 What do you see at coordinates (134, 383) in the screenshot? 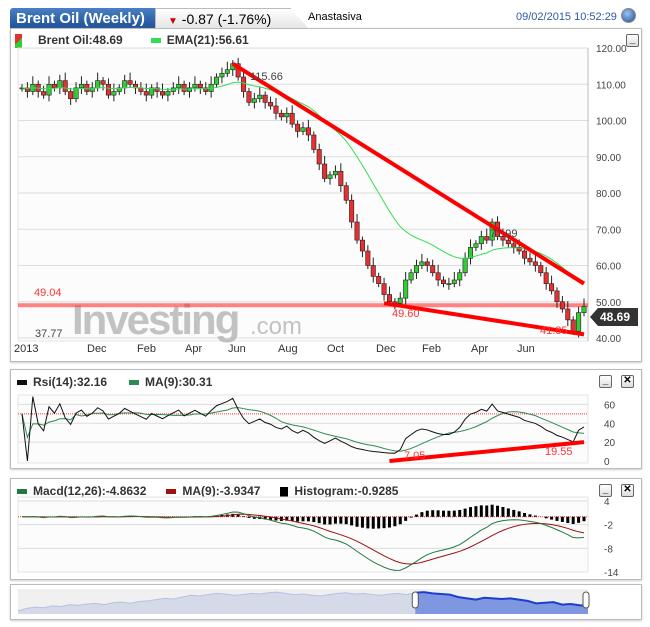
I see `rsi-ma-swatch-icon` at bounding box center [134, 383].